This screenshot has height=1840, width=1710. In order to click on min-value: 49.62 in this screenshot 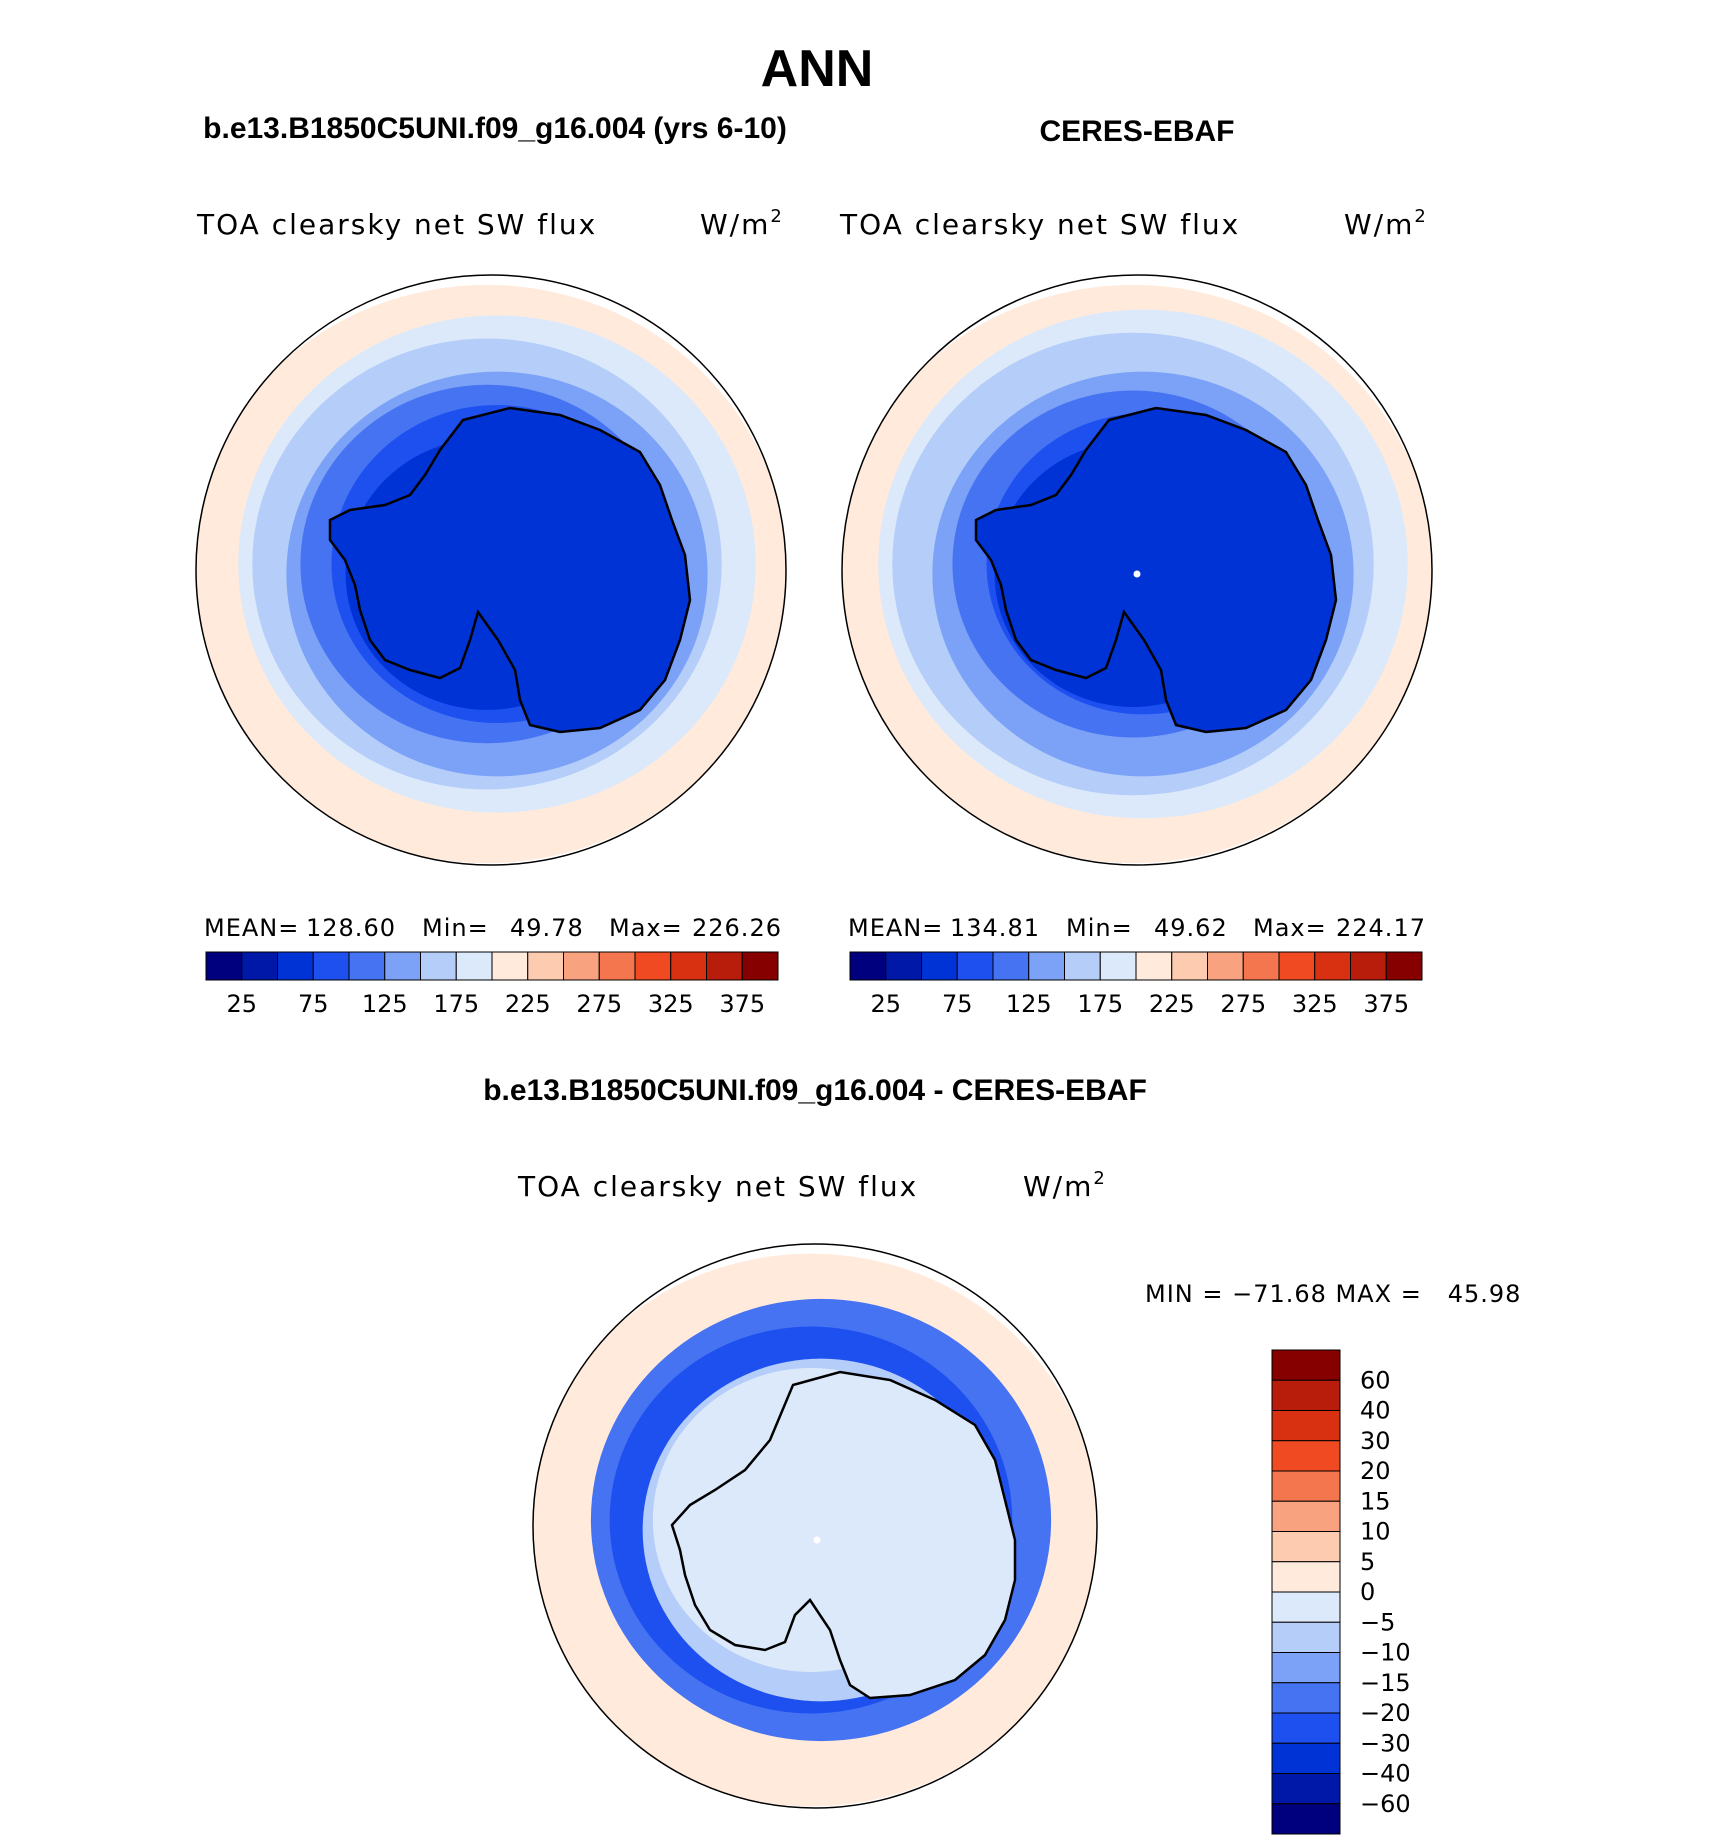, I will do `click(1191, 928)`.